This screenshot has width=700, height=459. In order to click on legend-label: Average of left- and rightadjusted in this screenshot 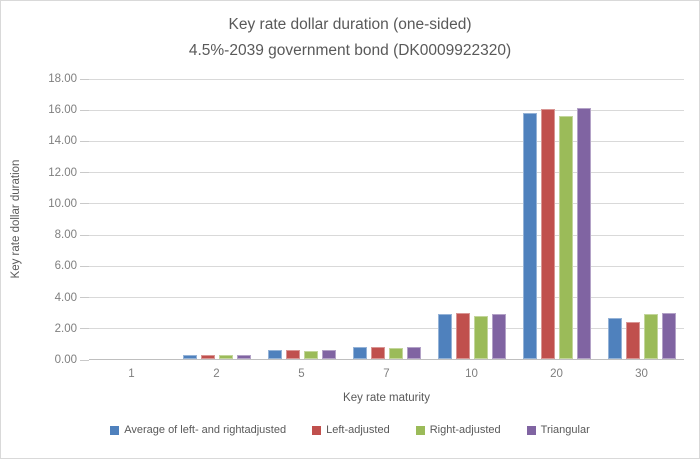, I will do `click(205, 430)`.